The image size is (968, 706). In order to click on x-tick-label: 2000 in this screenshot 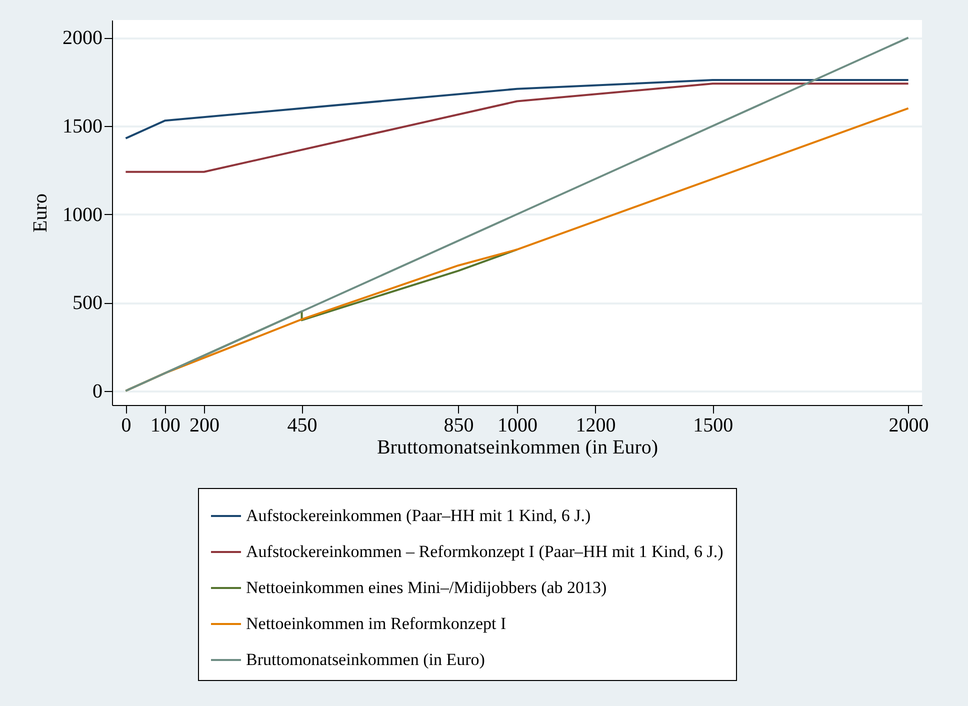, I will do `click(908, 425)`.